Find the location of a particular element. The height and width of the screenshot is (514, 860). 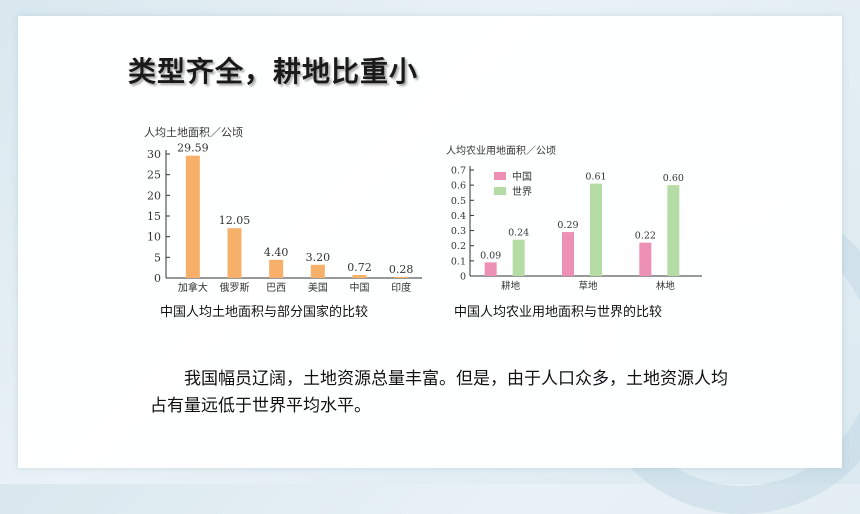

chart2-ytick-label: 0.6 is located at coordinates (458, 186).